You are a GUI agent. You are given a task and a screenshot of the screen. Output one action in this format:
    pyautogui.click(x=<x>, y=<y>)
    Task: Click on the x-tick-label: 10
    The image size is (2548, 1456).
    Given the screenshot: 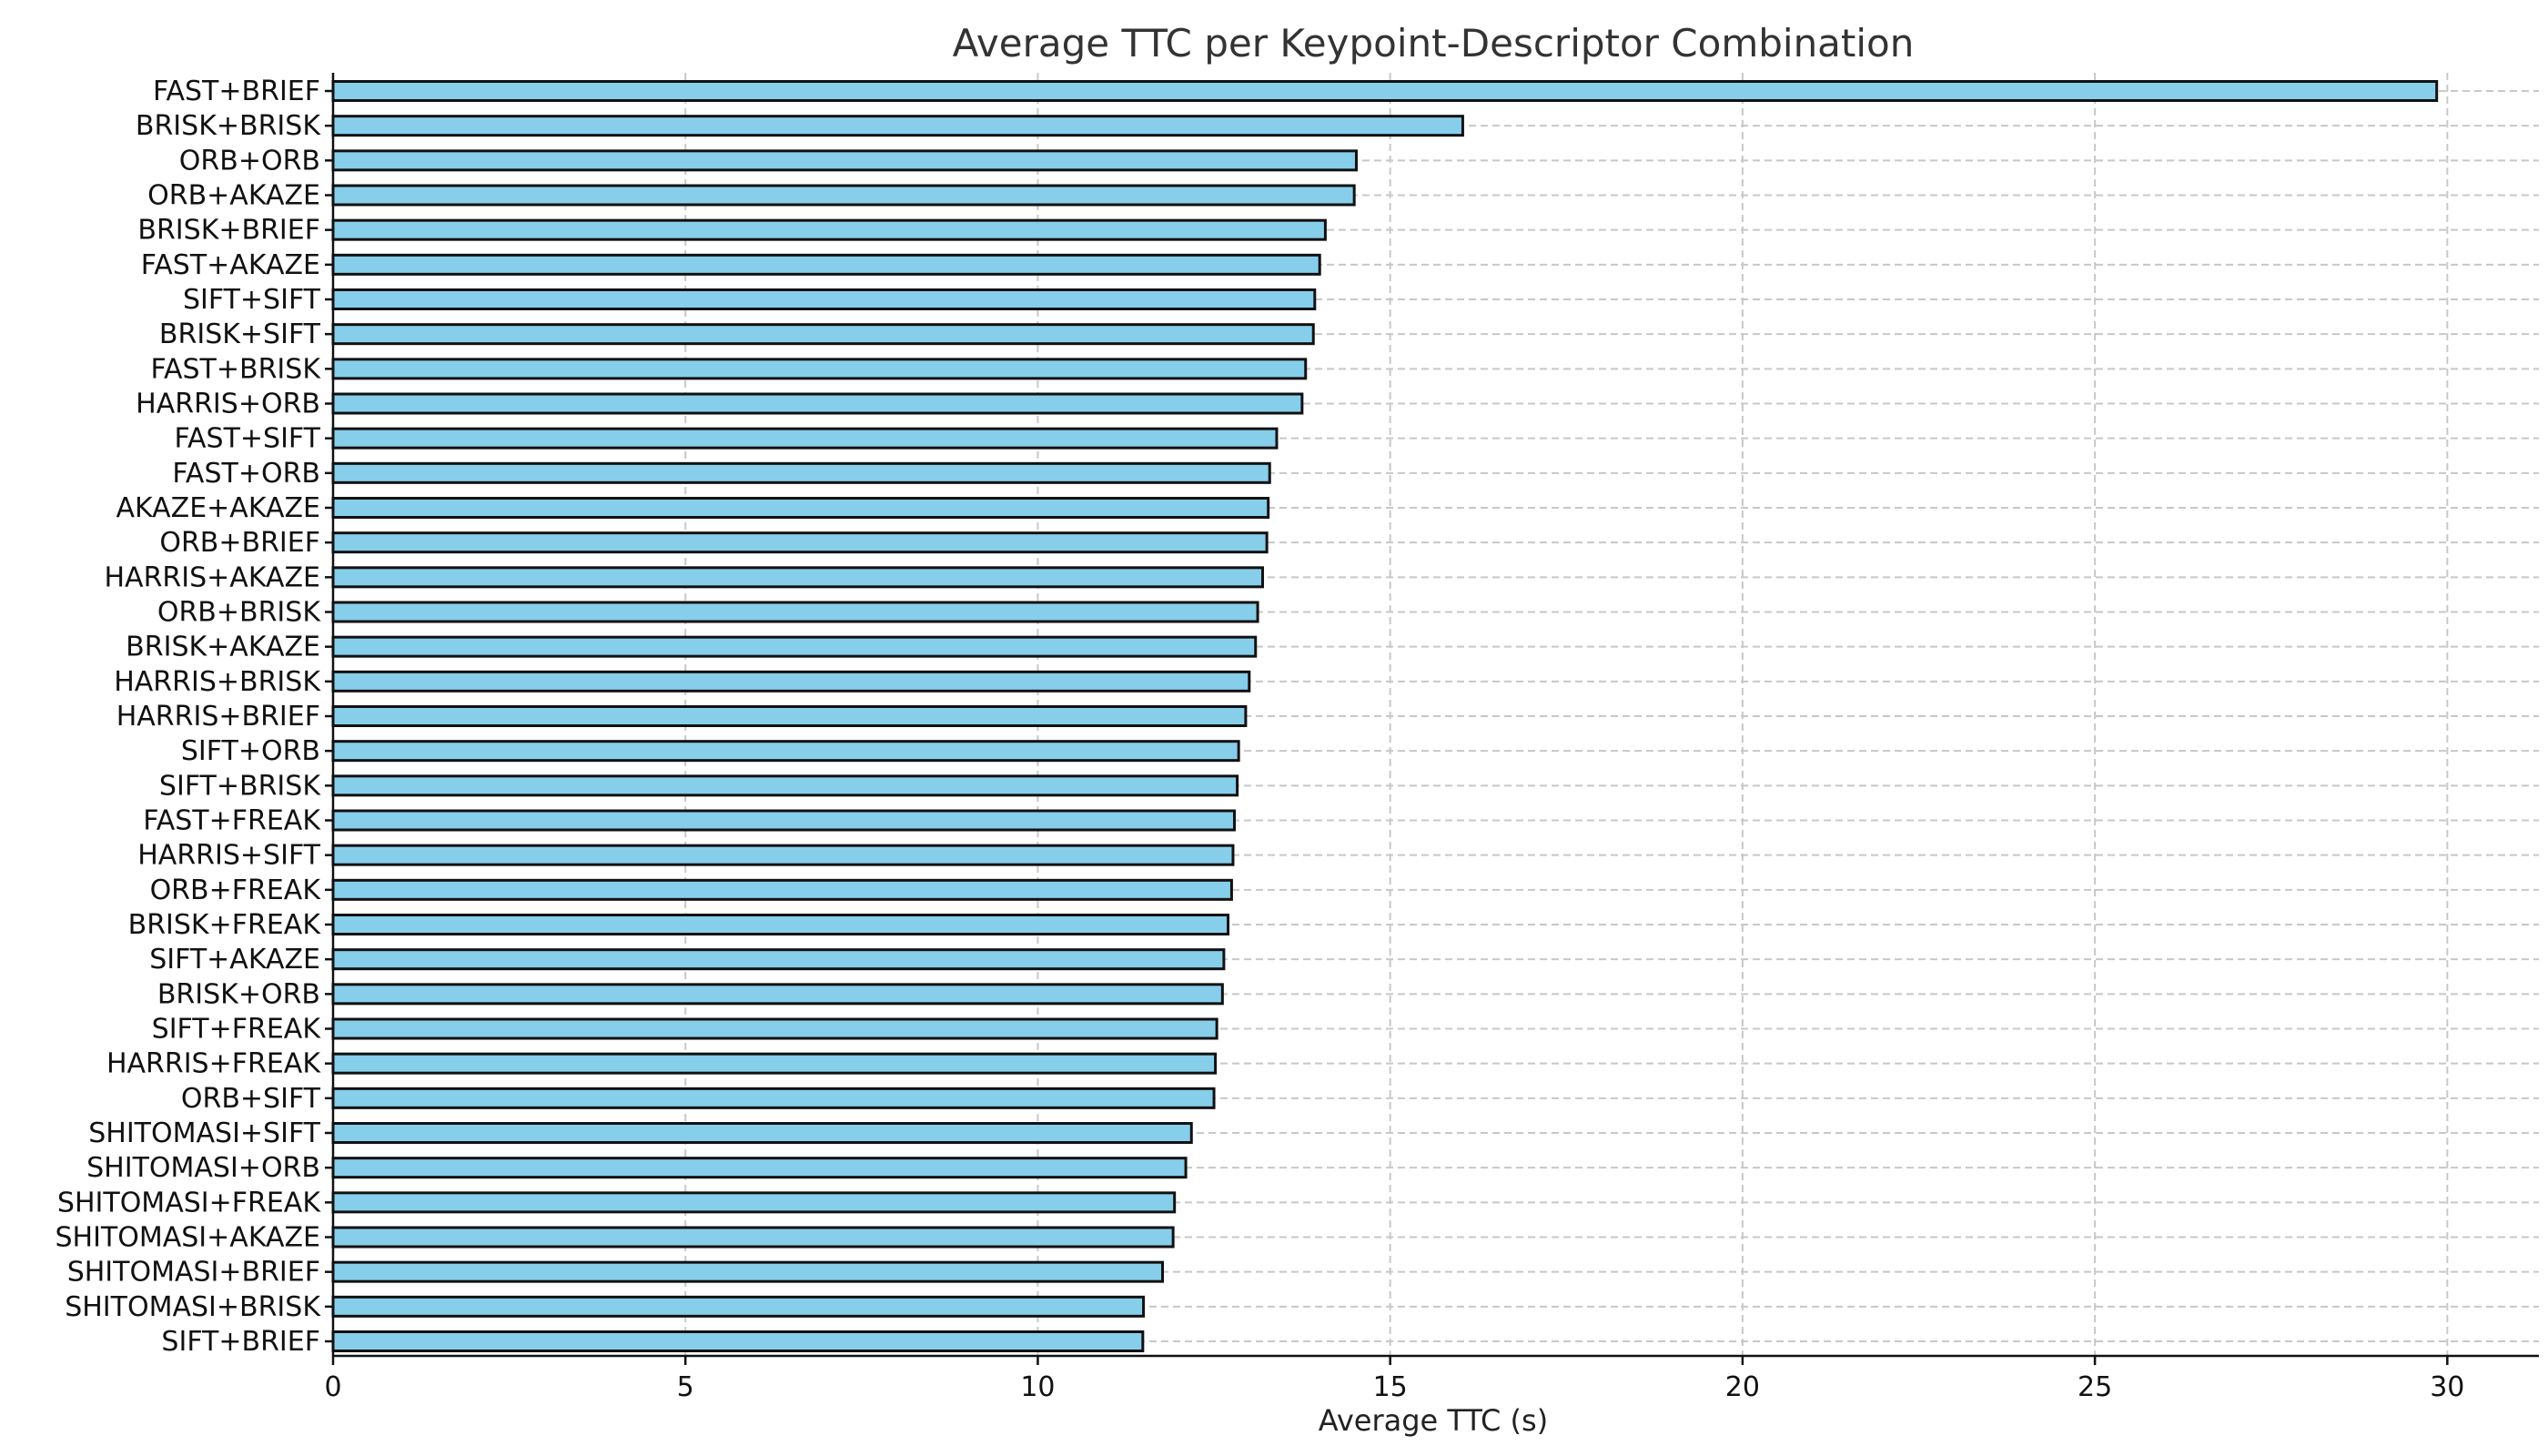 What is the action you would take?
    pyautogui.click(x=1037, y=1387)
    